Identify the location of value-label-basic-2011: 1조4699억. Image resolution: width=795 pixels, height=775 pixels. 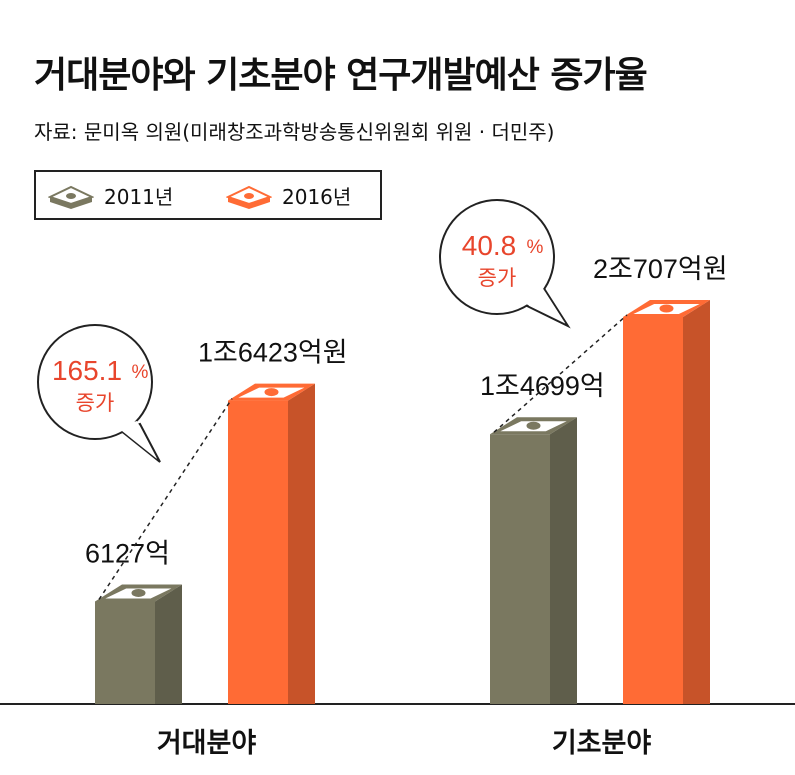
(542, 386).